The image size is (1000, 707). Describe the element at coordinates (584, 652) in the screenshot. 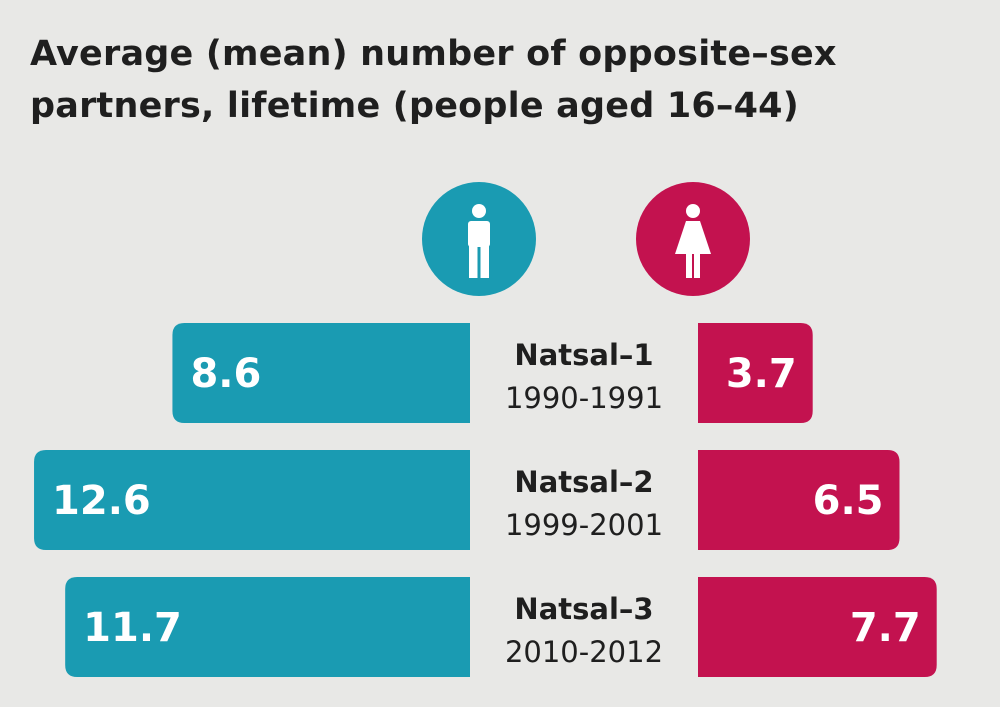

I see `survey-period-label: 2010-2012` at that location.